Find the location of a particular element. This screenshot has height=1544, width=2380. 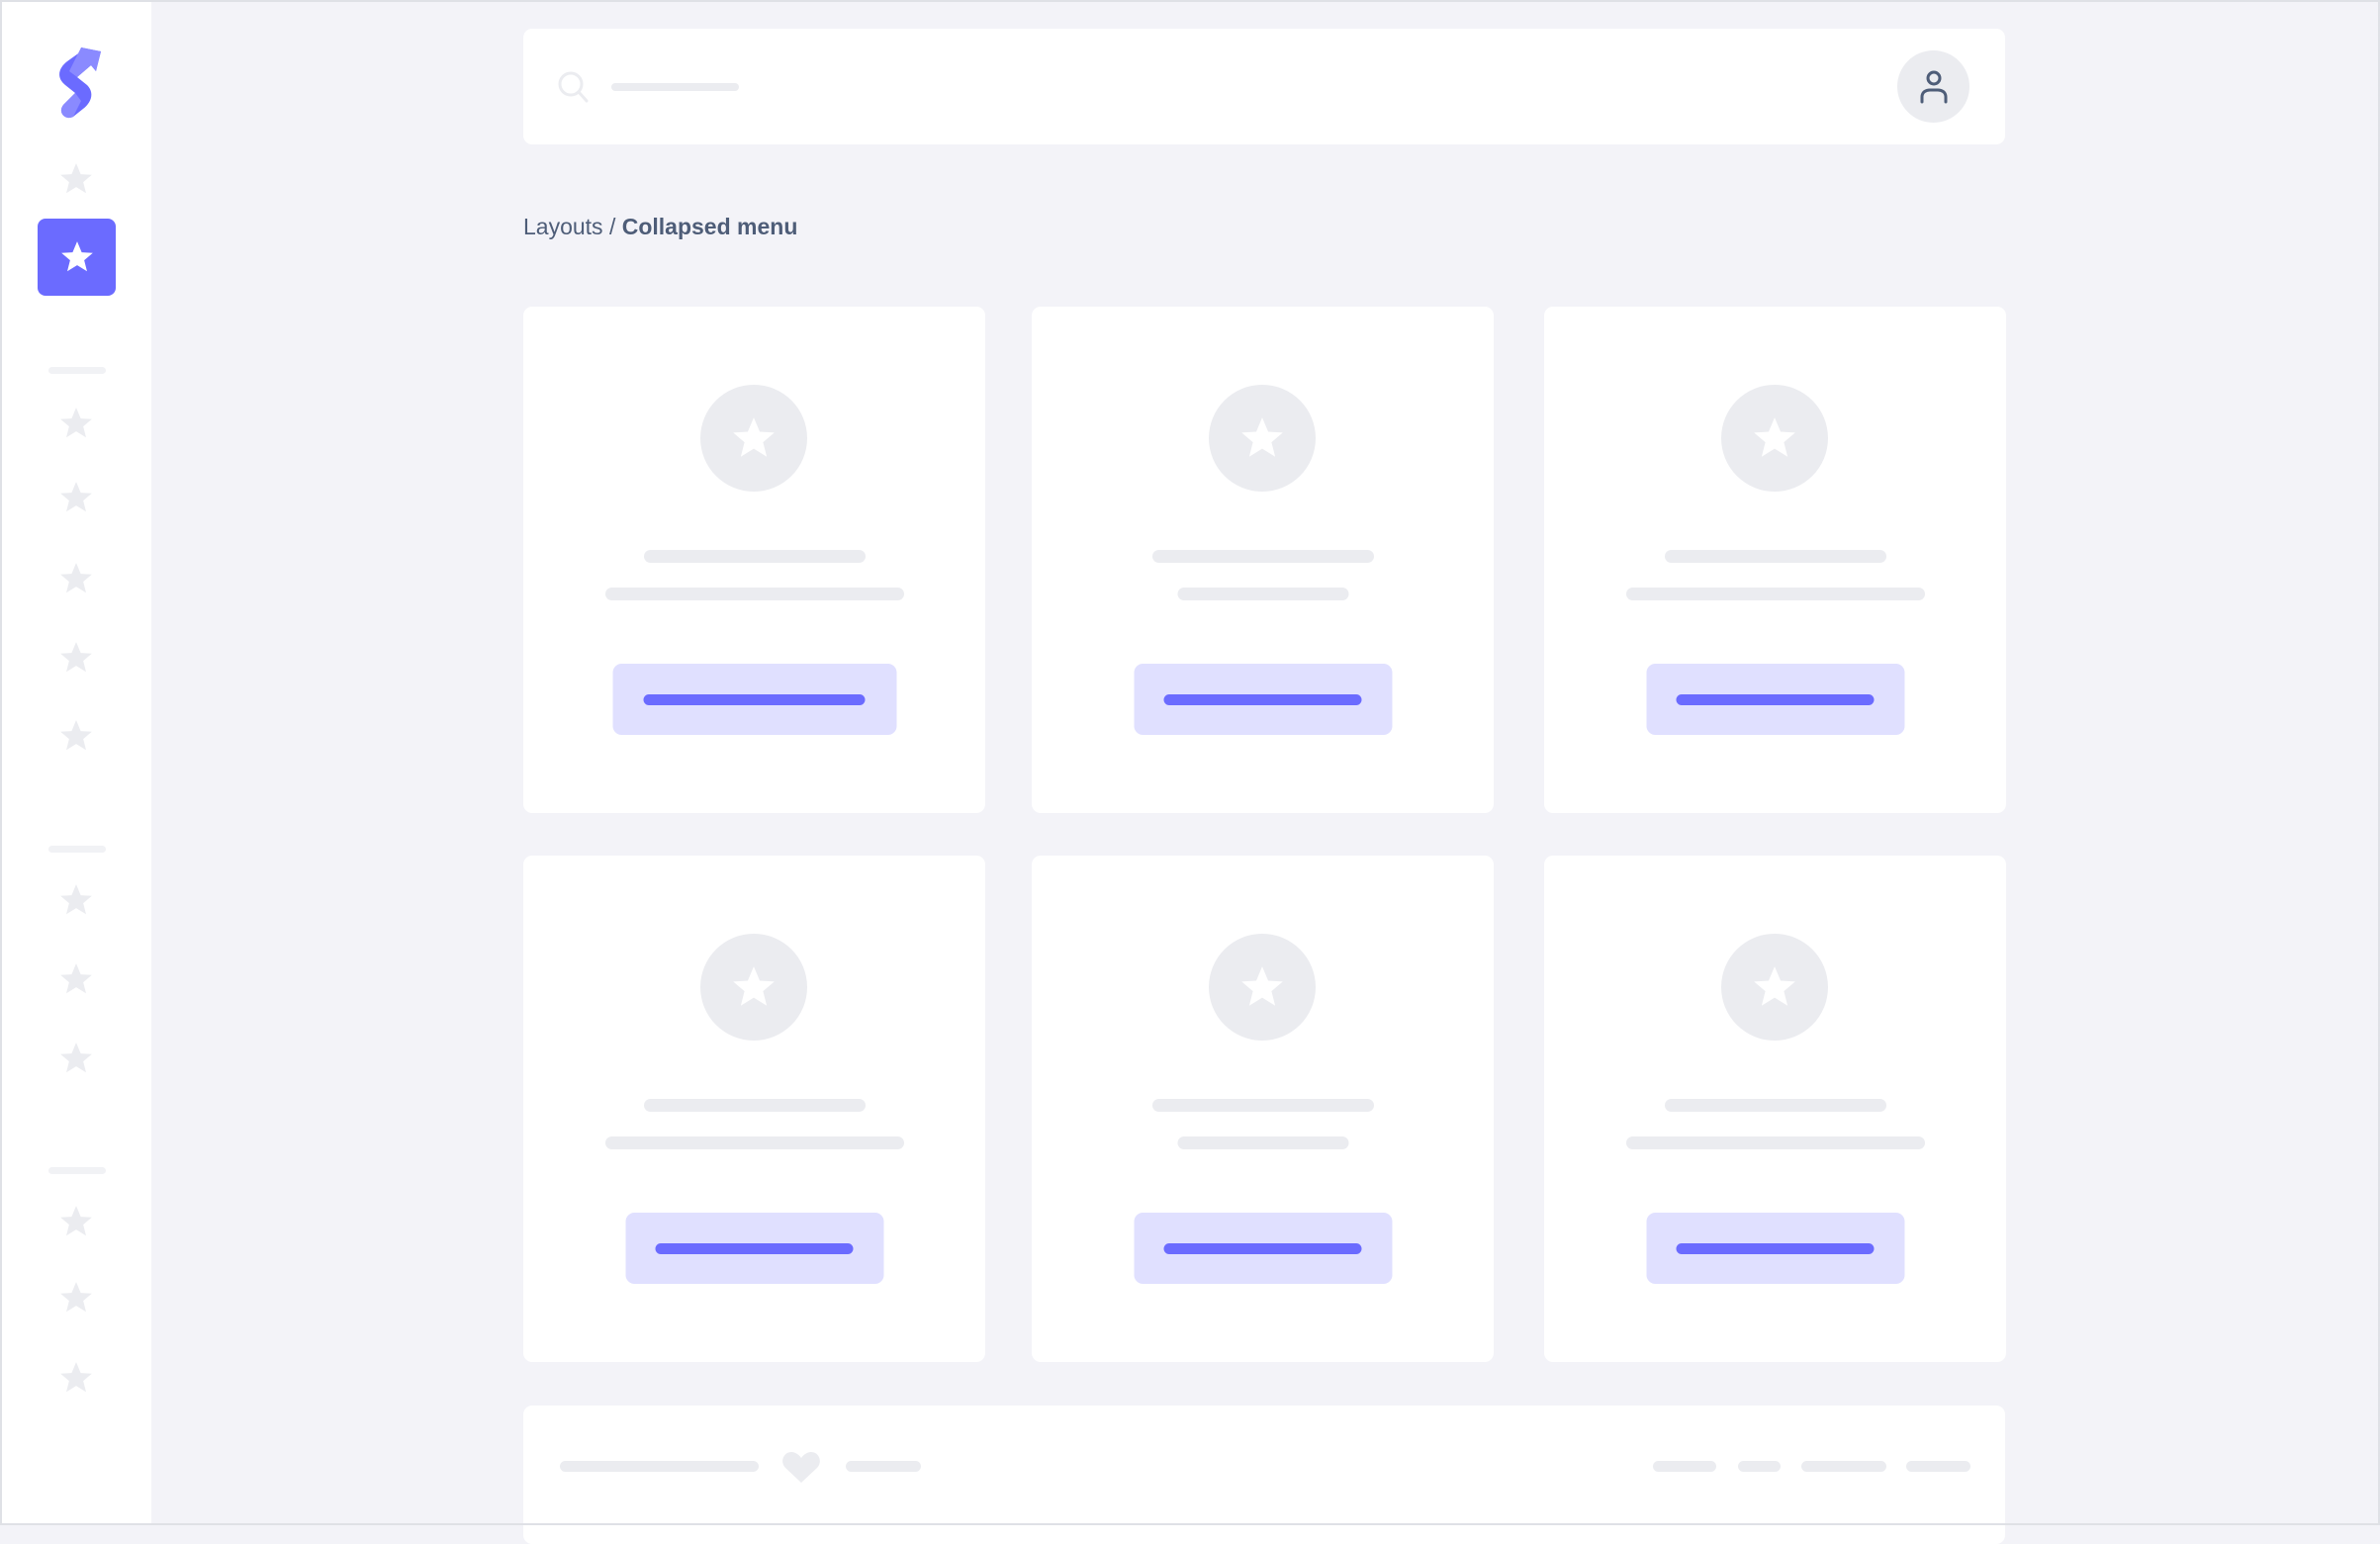

search-input is located at coordinates (675, 87).